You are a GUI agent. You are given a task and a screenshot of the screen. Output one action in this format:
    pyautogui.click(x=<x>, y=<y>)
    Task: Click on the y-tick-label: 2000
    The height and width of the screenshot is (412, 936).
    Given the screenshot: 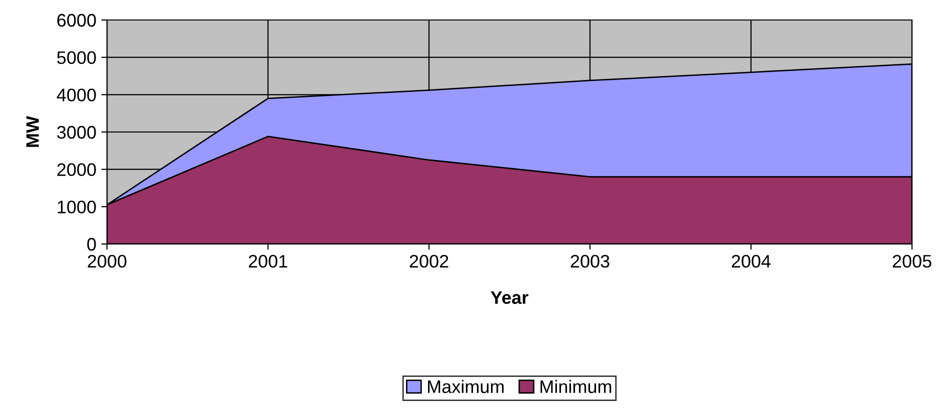 What is the action you would take?
    pyautogui.click(x=76, y=169)
    